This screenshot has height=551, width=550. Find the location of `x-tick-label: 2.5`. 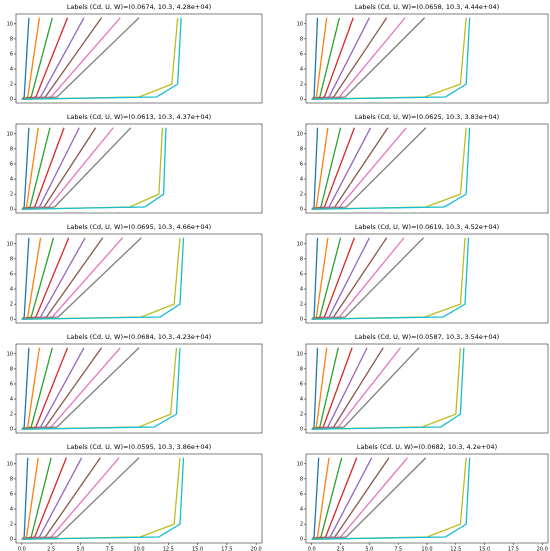

x-tick-label: 2.5 is located at coordinates (51, 549).